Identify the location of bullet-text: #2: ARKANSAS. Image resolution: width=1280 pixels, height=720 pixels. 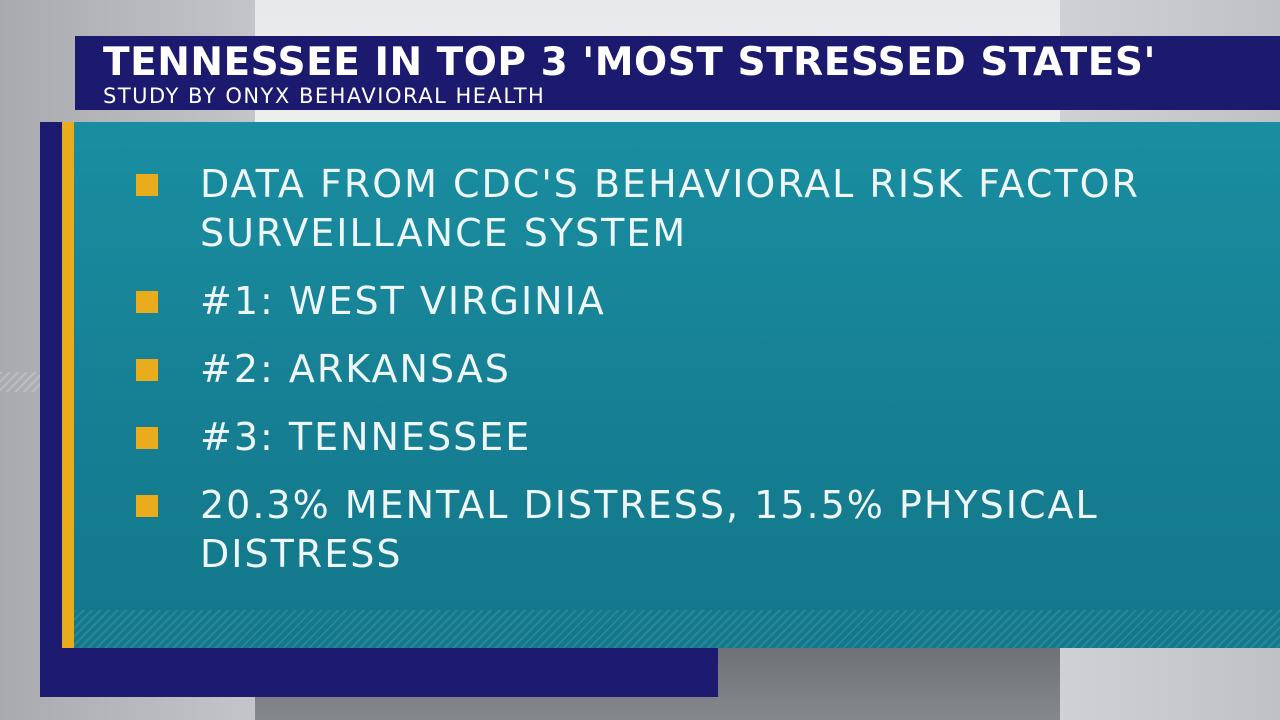
(355, 369).